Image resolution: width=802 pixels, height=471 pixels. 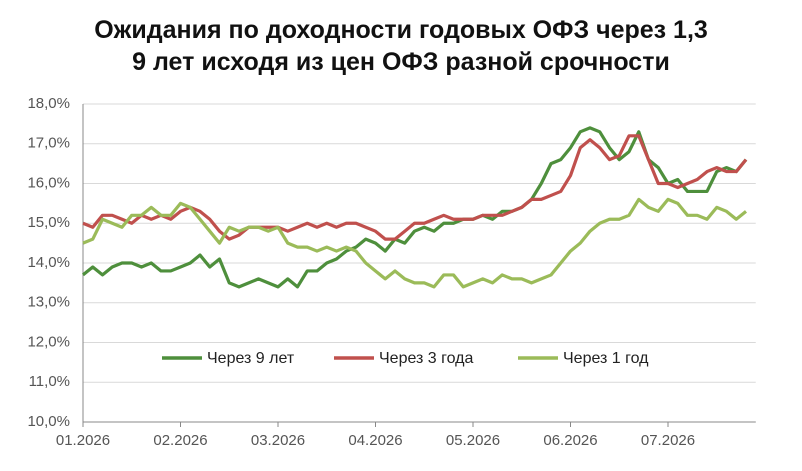 I want to click on legend-label: Через 1 год, so click(x=606, y=358).